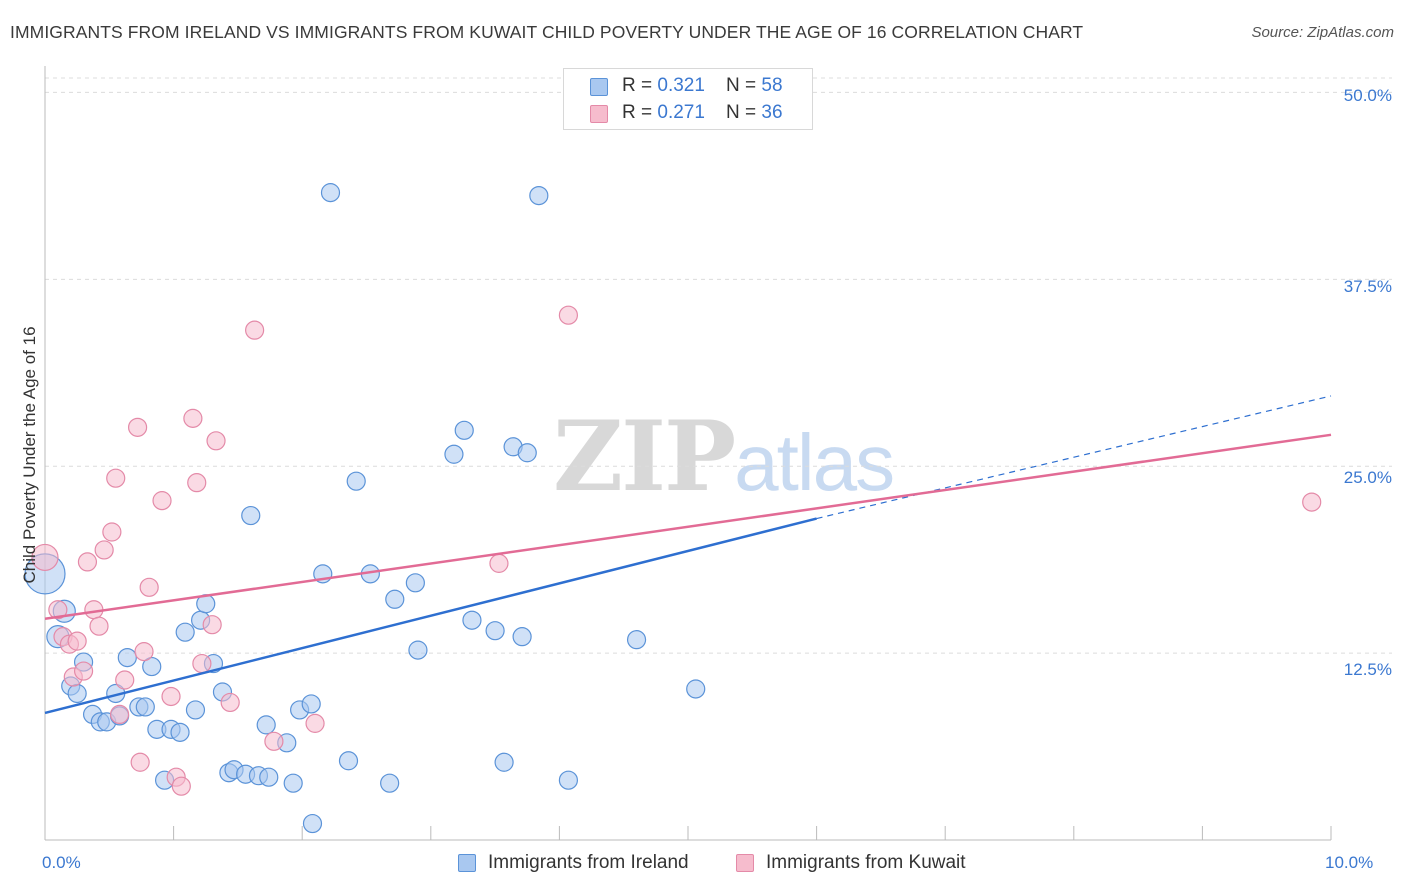  Describe the element at coordinates (599, 114) in the screenshot. I see `kuwait-swatch` at that location.